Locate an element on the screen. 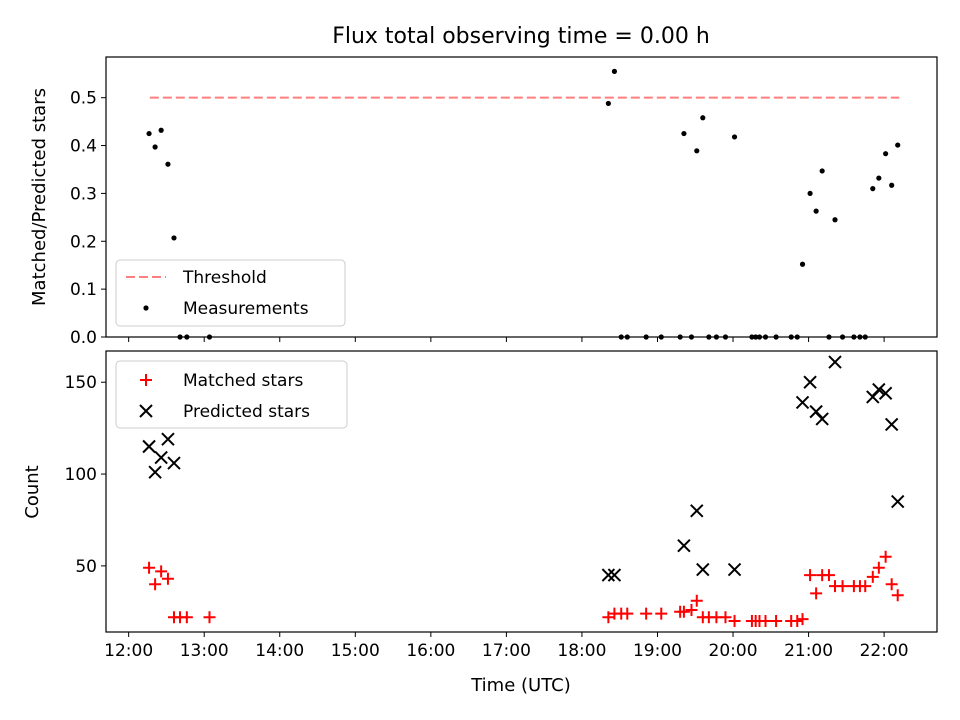 This screenshot has width=960, height=720. legend-bottom: Matched stars Predicted stars is located at coordinates (231, 394).